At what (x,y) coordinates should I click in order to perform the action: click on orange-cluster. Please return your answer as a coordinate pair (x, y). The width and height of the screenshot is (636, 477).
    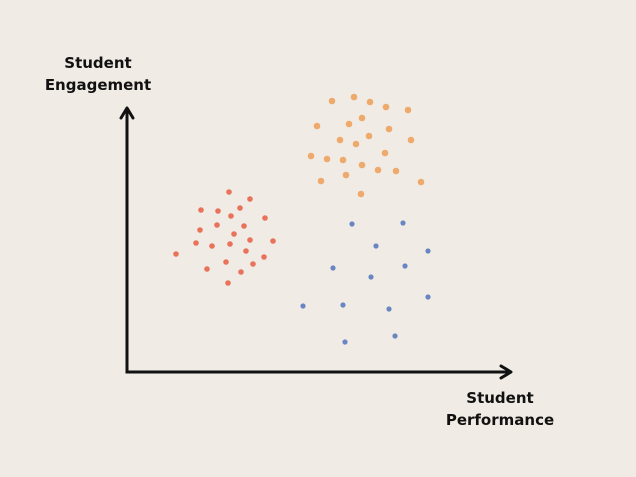
    Looking at the image, I should click on (366, 145).